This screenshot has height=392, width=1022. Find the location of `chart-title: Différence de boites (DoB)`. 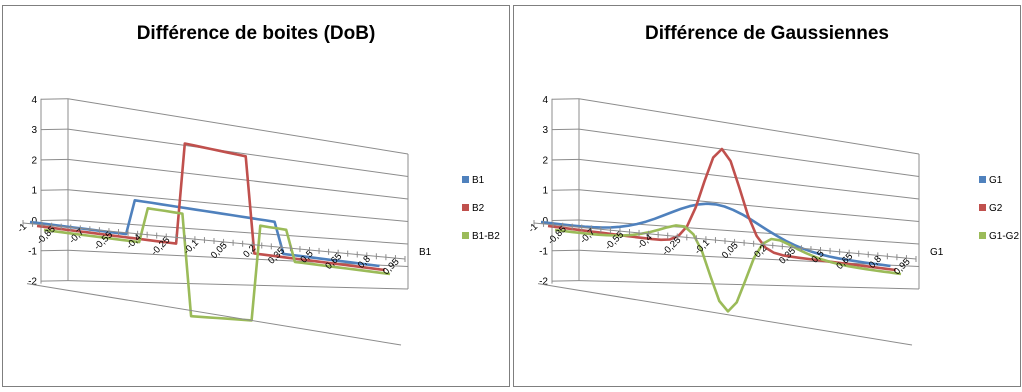

chart-title: Différence de boites (DoB) is located at coordinates (256, 33).